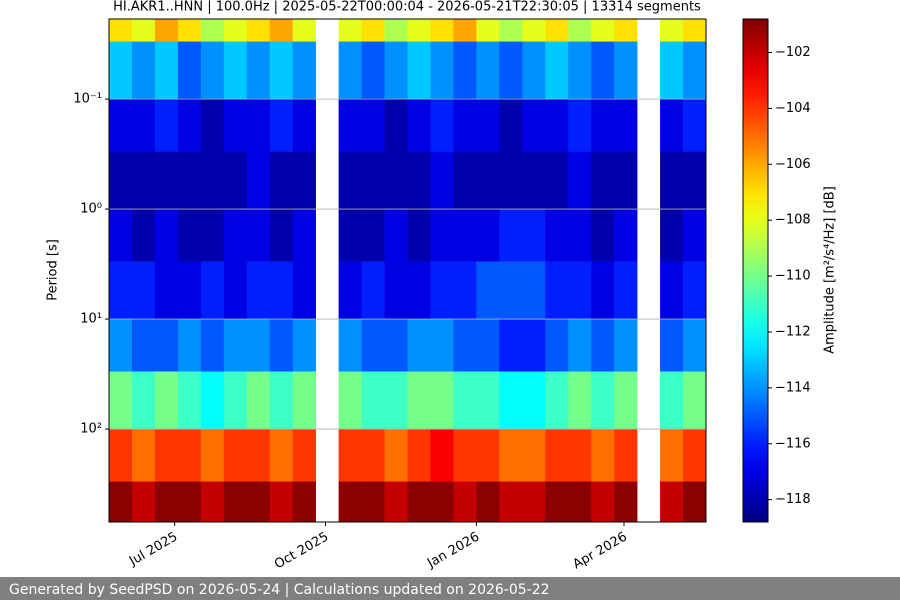 The width and height of the screenshot is (900, 600). I want to click on colorbar-tick-label: −114, so click(793, 387).